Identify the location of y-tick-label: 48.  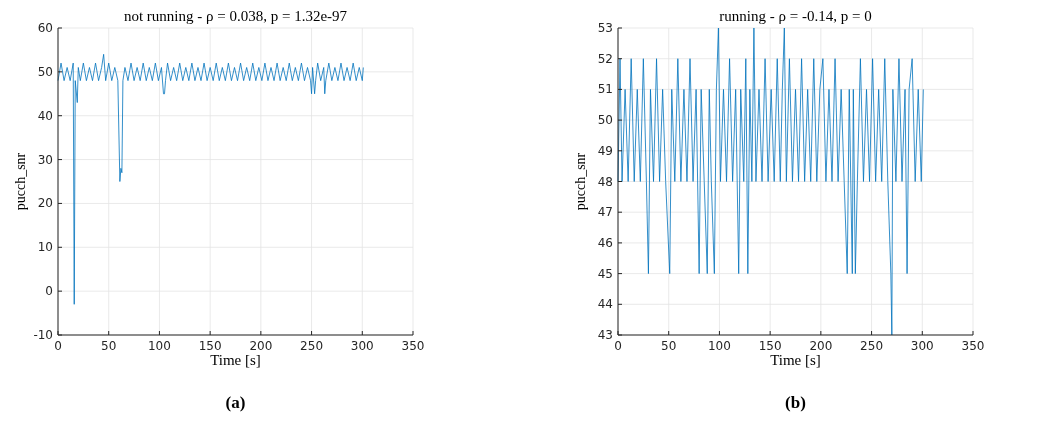
(605, 181).